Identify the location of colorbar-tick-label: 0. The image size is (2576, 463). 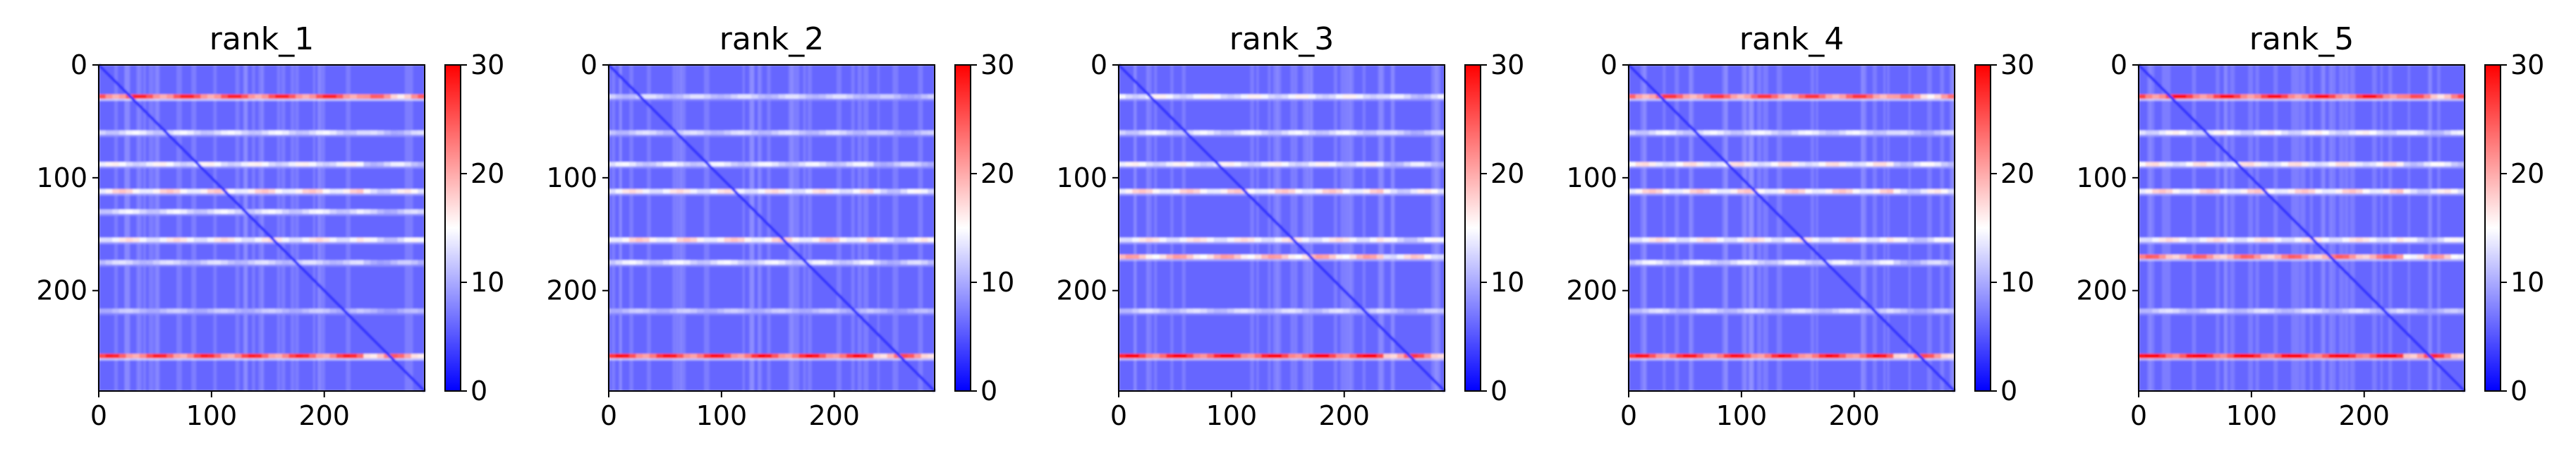
(988, 391).